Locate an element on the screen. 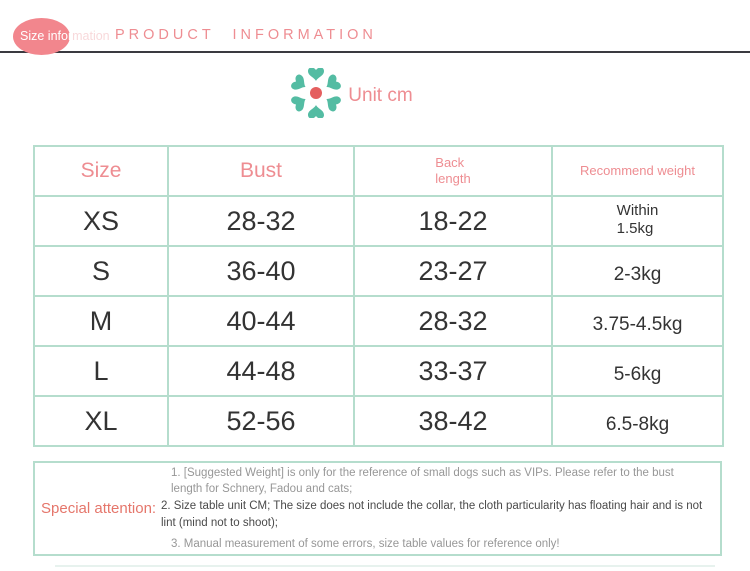  size-cell: XL is located at coordinates (101, 421).